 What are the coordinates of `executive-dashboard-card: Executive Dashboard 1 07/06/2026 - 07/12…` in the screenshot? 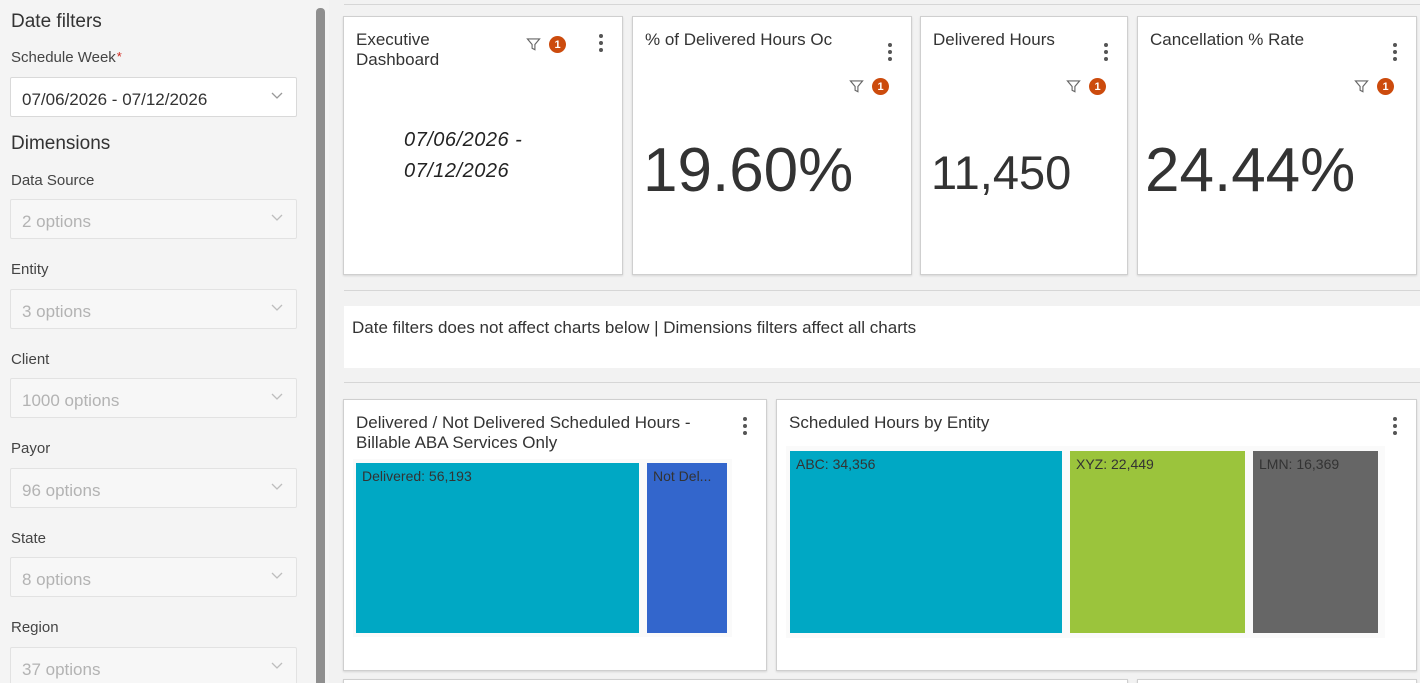 It's located at (483, 145).